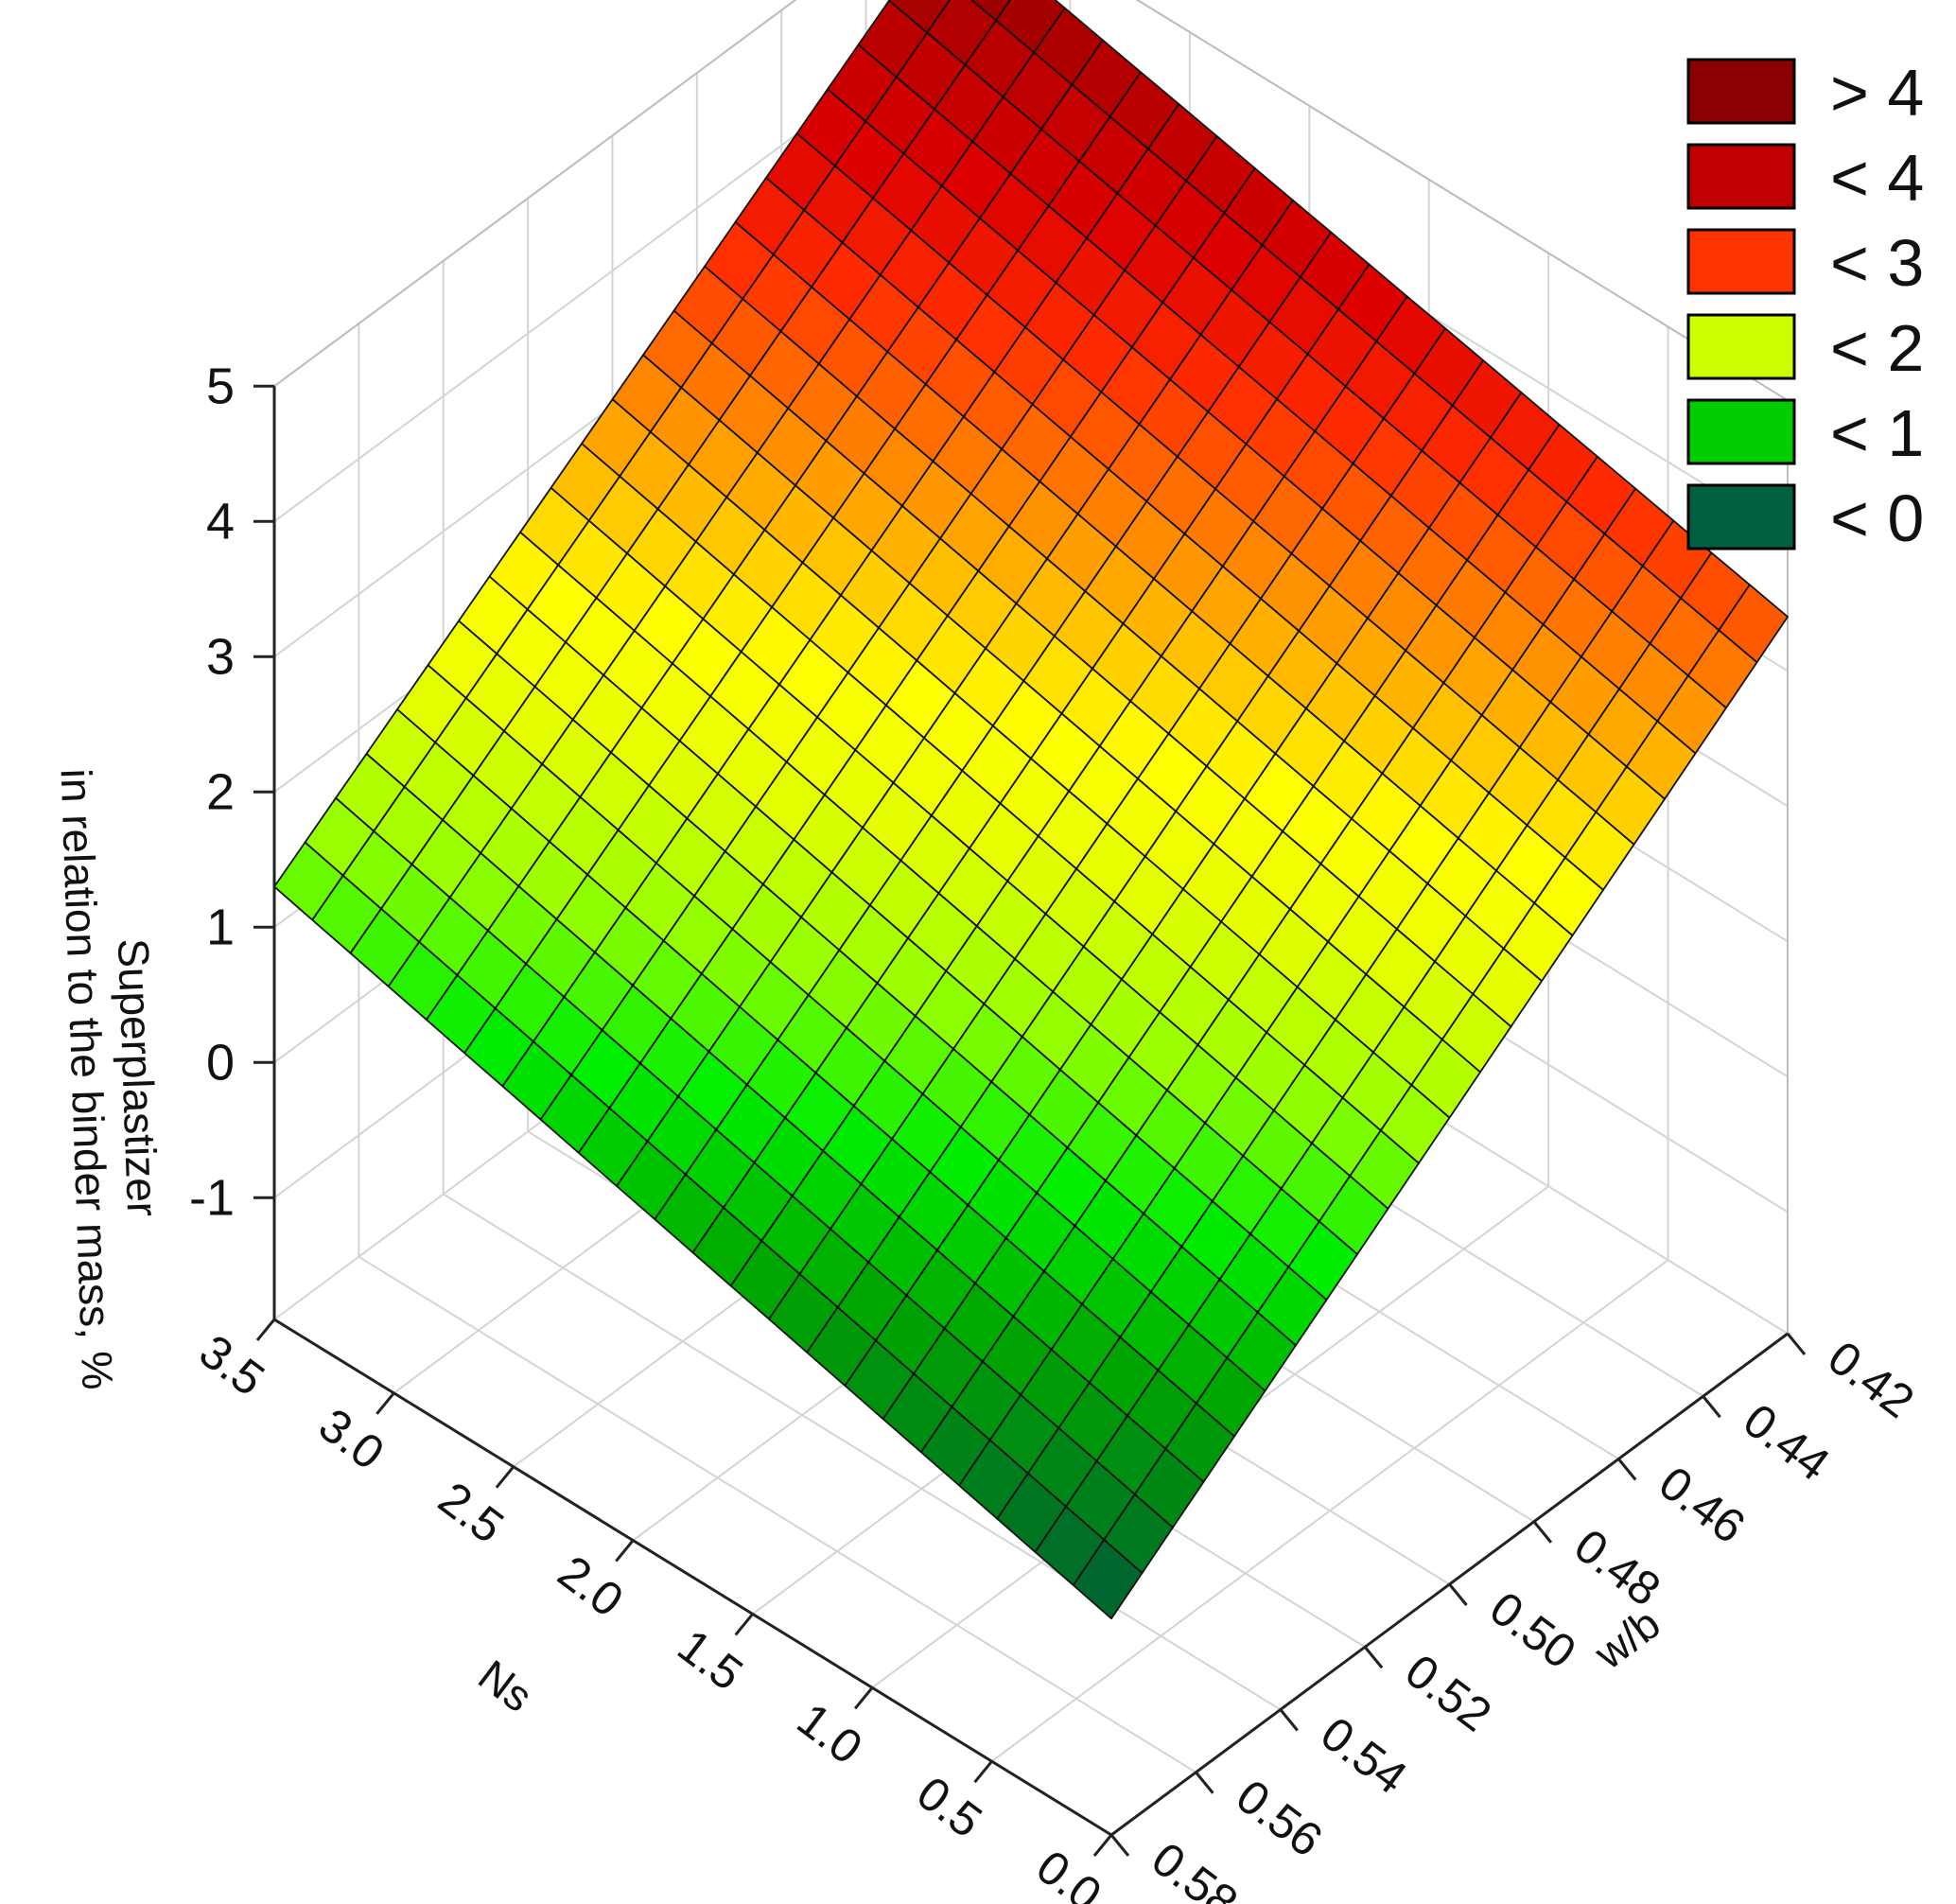 Image resolution: width=1956 pixels, height=1904 pixels. I want to click on wb-tick-label: 0.56, so click(1279, 1818).